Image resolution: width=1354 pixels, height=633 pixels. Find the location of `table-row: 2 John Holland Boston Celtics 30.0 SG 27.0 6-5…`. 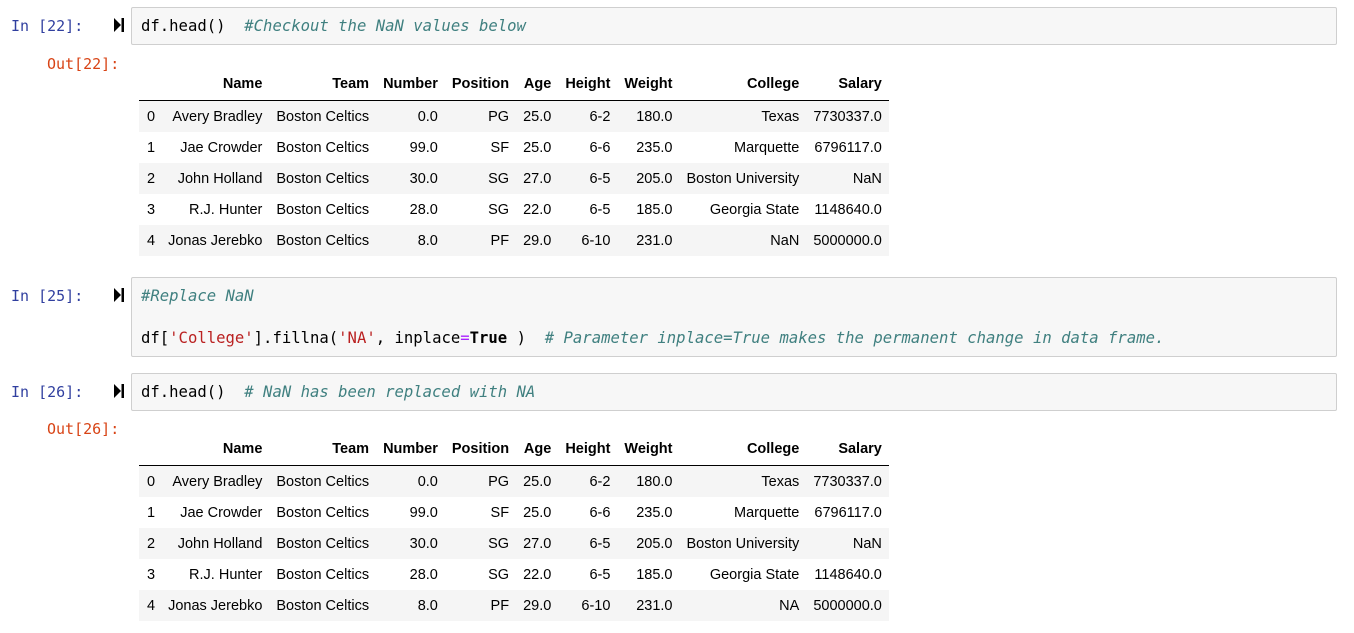

table-row: 2 John Holland Boston Celtics 30.0 SG 27.0 6-5… is located at coordinates (514, 178).